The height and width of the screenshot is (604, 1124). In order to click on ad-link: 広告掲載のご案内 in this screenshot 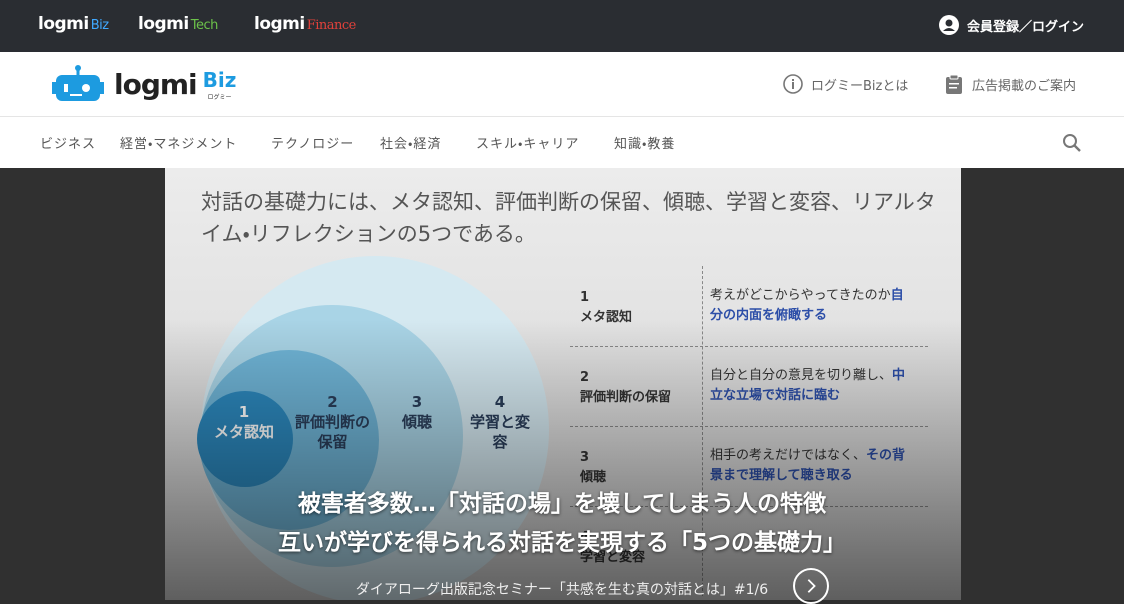, I will do `click(1010, 84)`.